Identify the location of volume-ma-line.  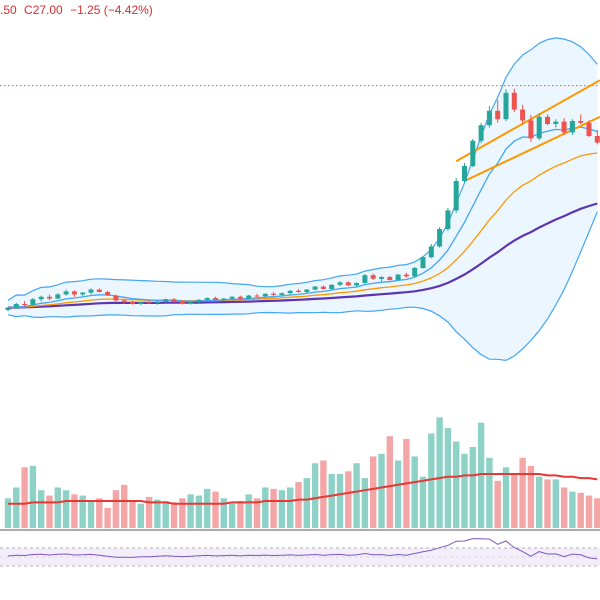
(303, 489).